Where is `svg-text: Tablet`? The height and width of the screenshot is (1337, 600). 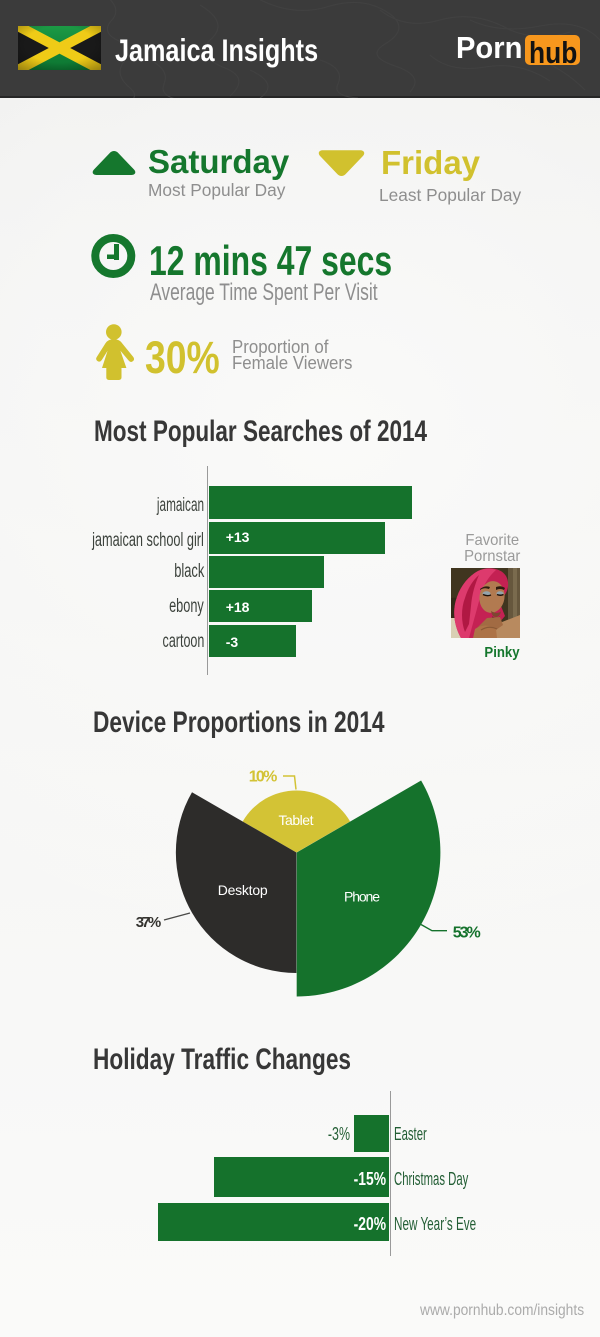
svg-text: Tablet is located at coordinates (296, 820).